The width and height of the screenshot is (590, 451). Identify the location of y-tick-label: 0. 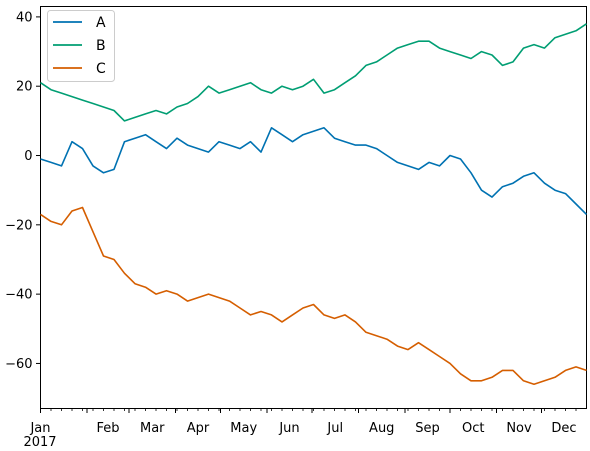
(28, 156).